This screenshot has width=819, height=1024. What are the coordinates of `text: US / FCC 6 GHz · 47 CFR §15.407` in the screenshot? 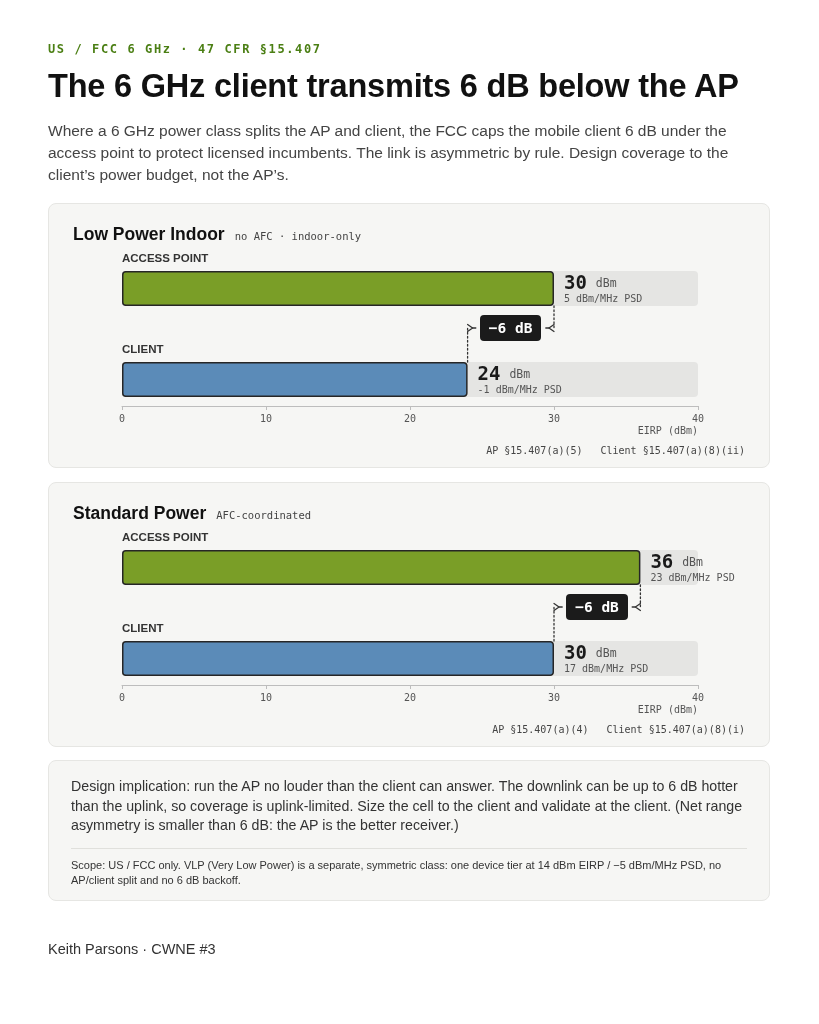 It's located at (185, 49).